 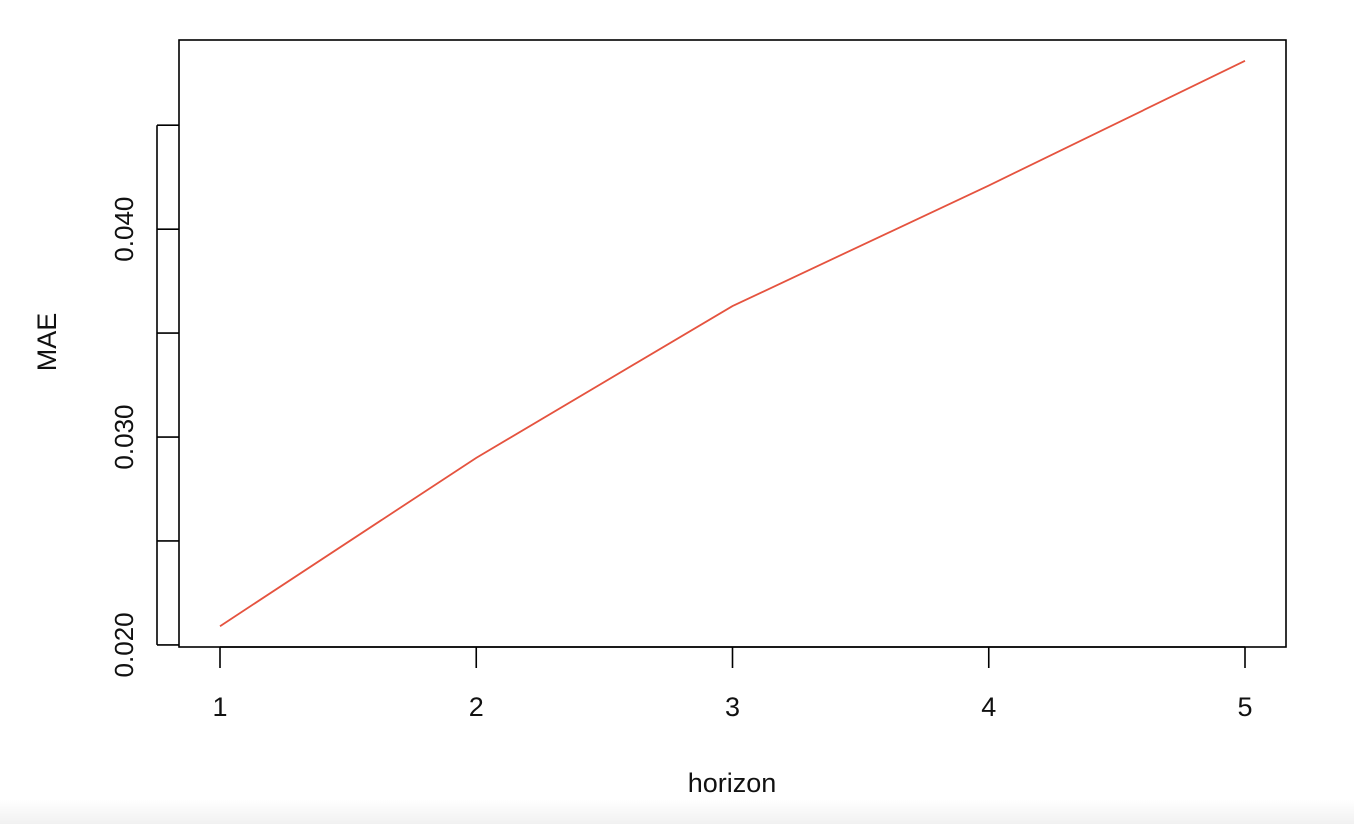 What do you see at coordinates (732, 684) in the screenshot?
I see `x-axis: 1 2 3 4 5` at bounding box center [732, 684].